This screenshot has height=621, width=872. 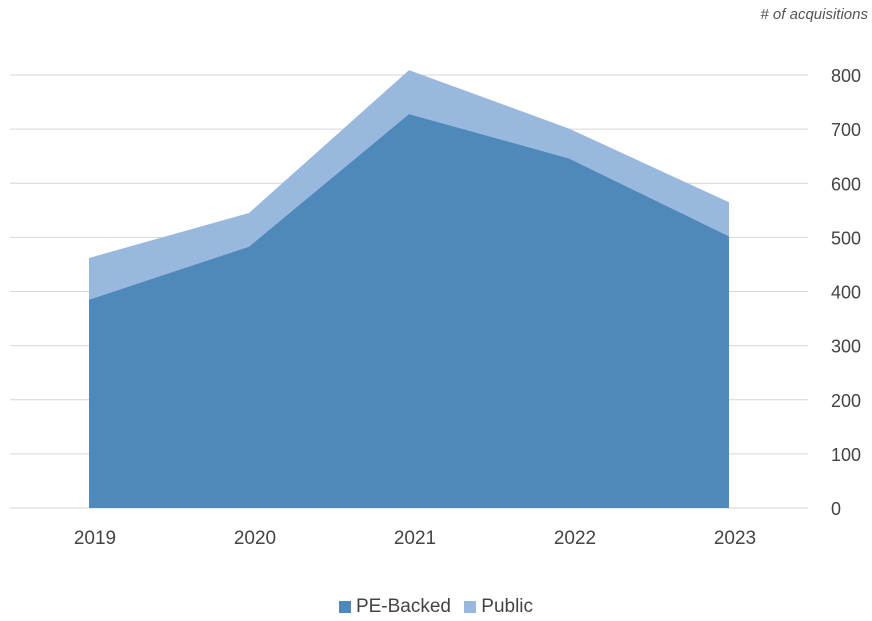 What do you see at coordinates (255, 538) in the screenshot?
I see `x-tick-label: 2020` at bounding box center [255, 538].